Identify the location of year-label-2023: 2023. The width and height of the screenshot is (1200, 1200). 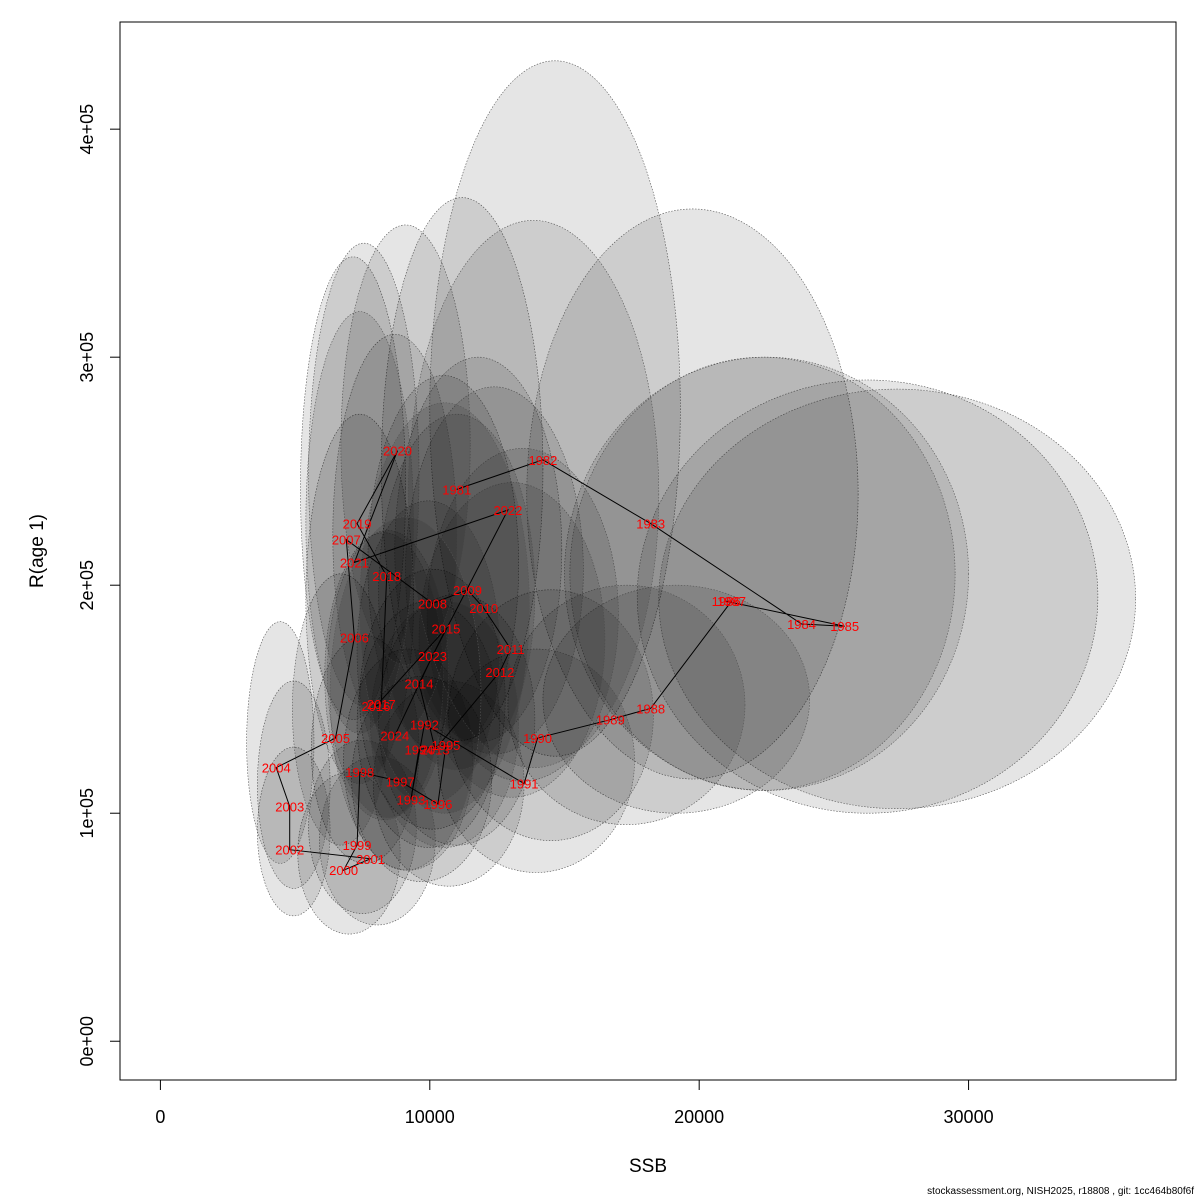
(432, 656).